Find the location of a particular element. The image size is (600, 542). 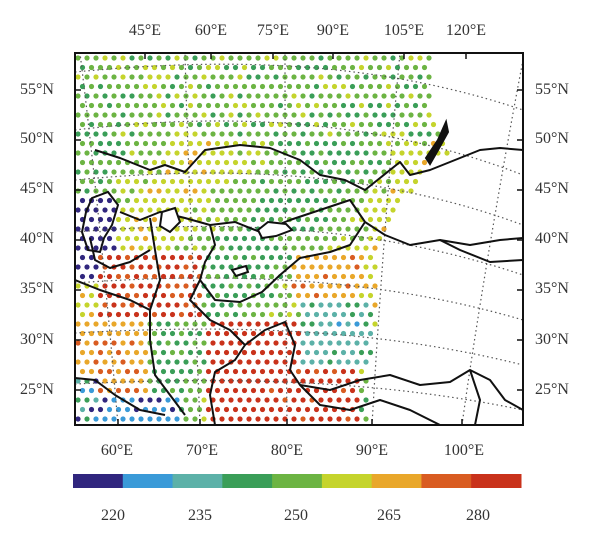

graticule-line is located at coordinates (99, 239).